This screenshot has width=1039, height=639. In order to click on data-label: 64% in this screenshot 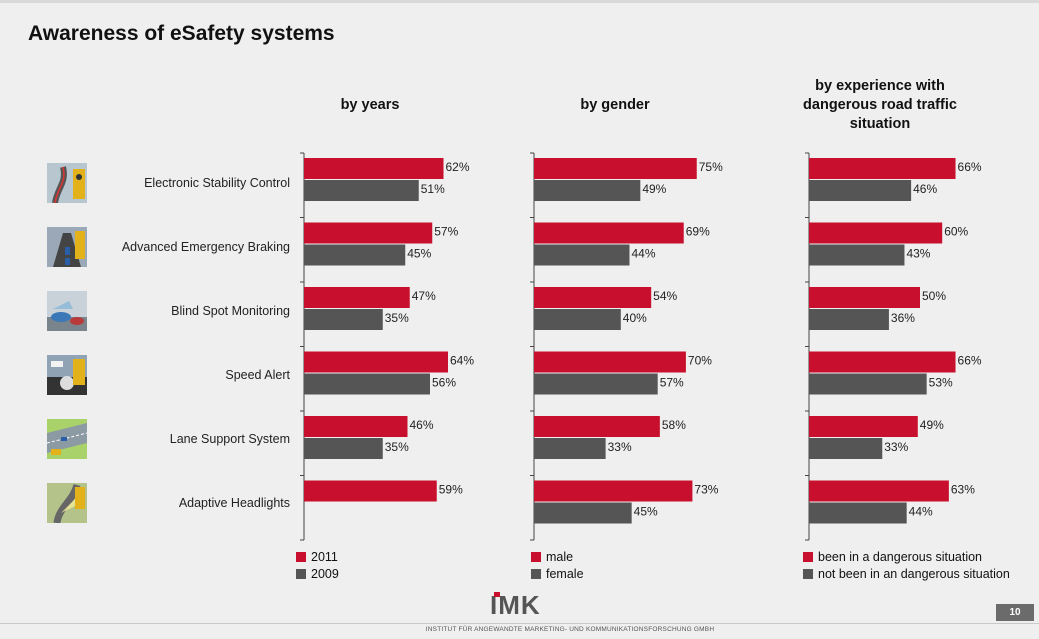, I will do `click(462, 361)`.